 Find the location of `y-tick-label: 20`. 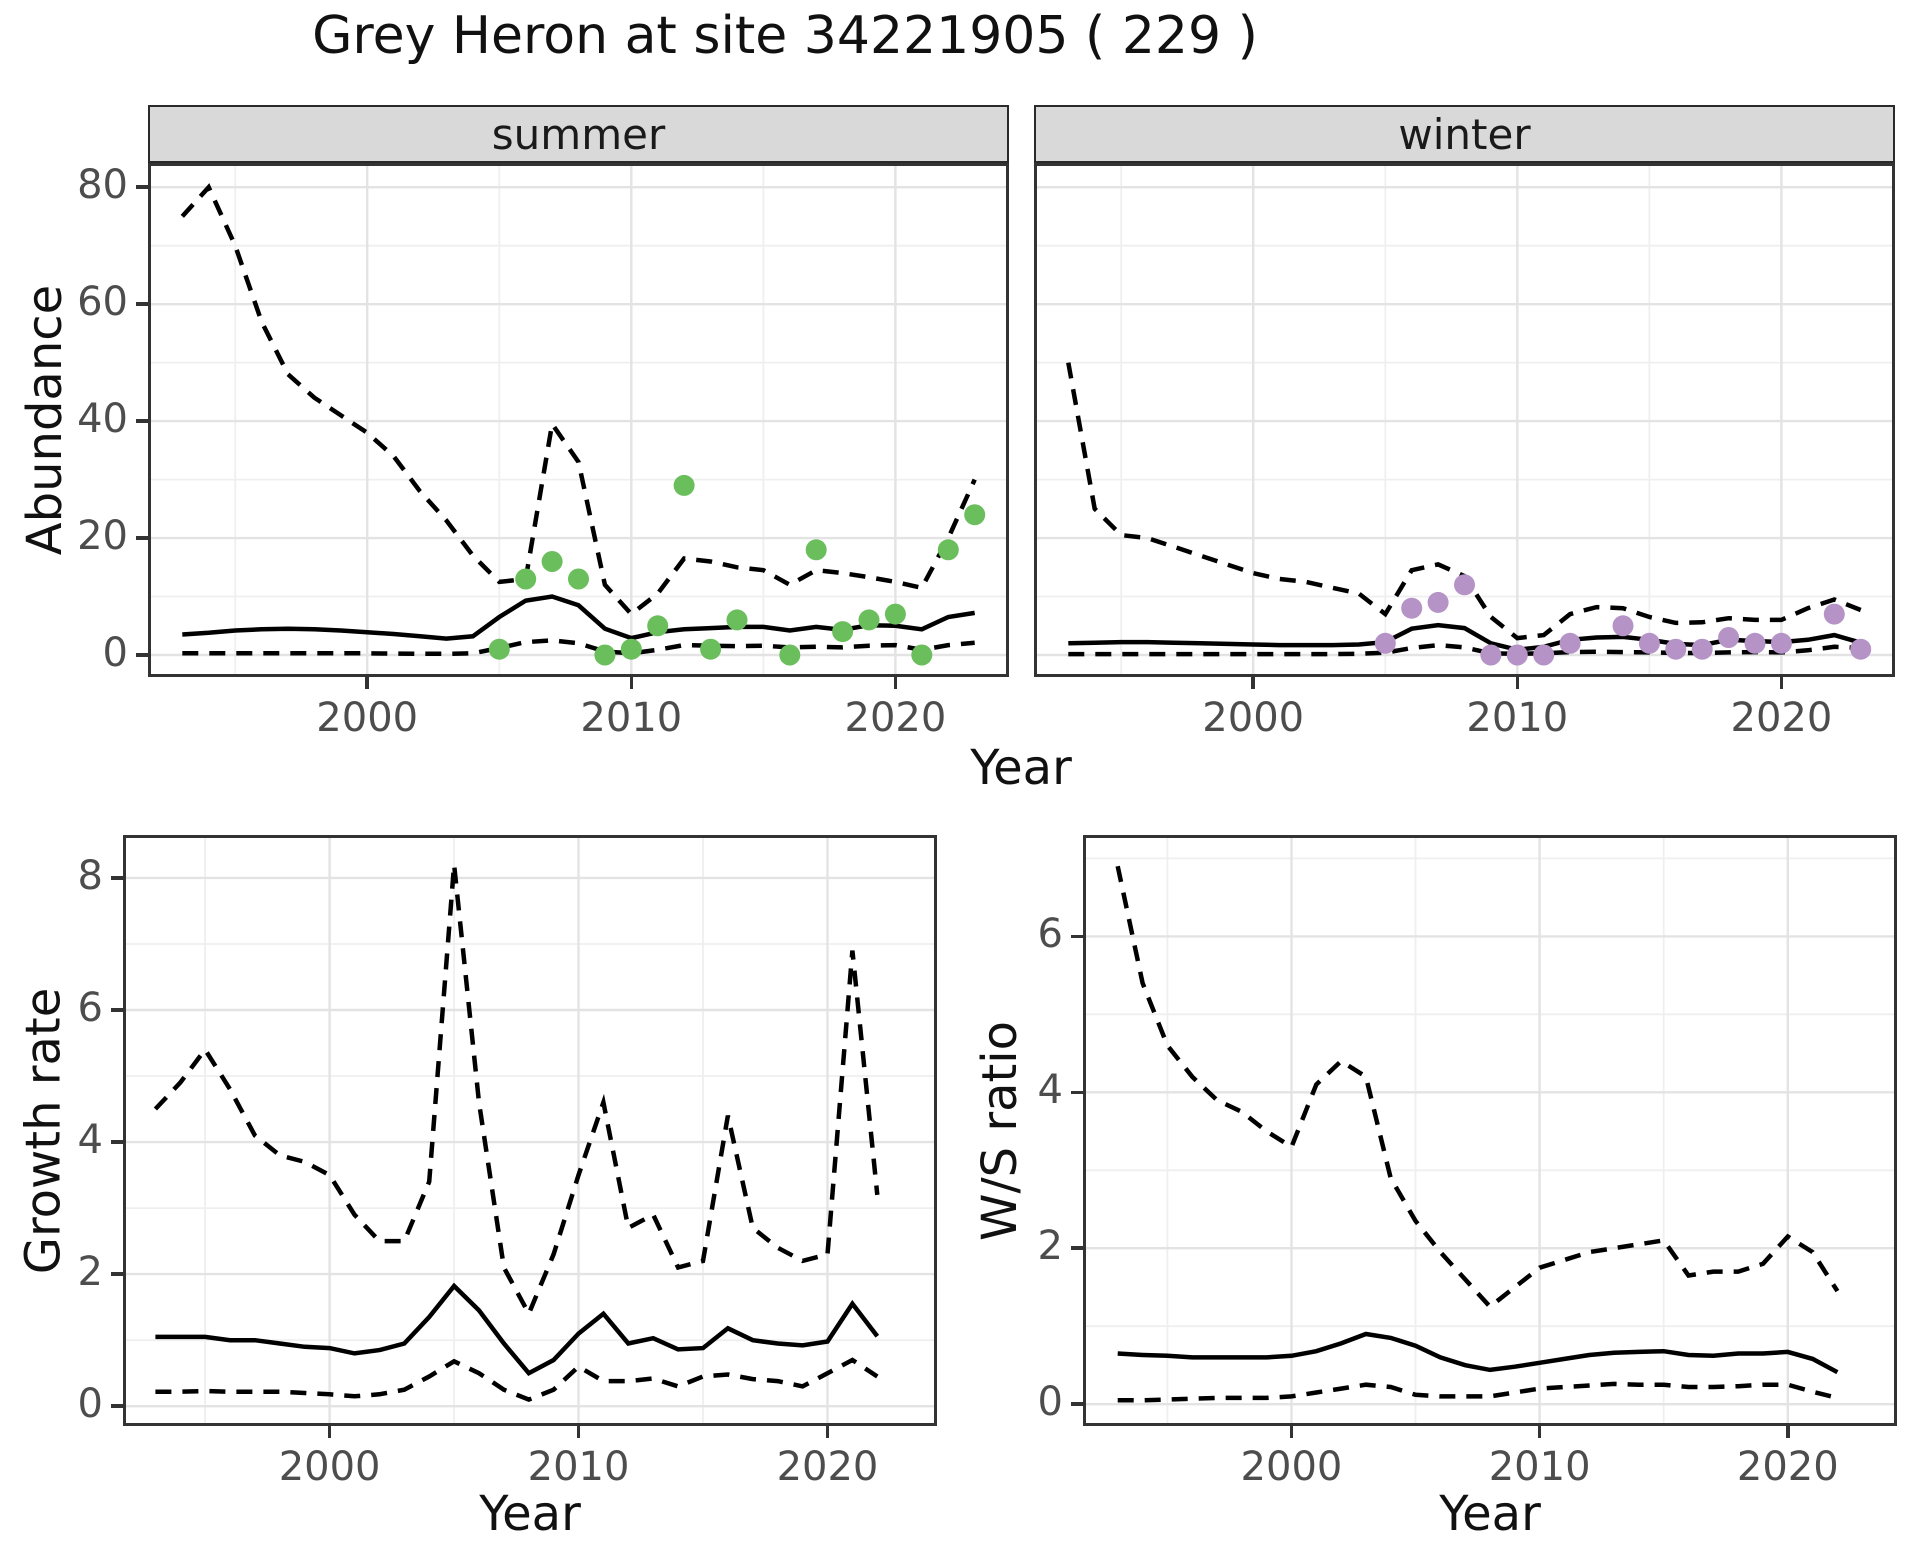

y-tick-label: 20 is located at coordinates (102, 536).